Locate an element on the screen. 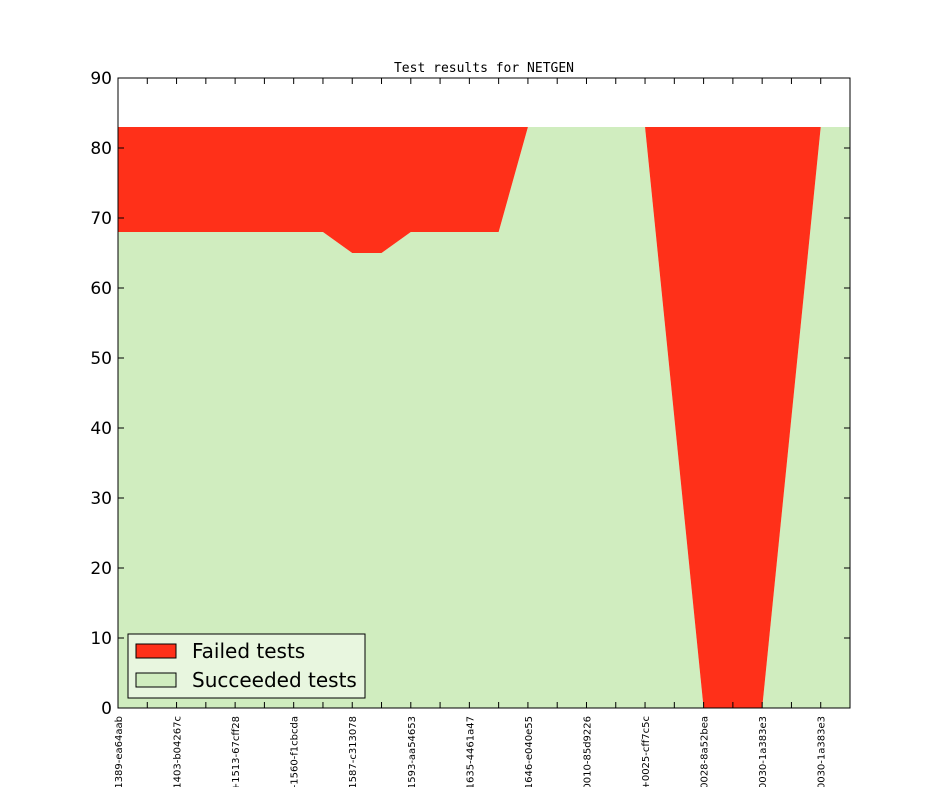  x-tick-label: 0028-8a52bea is located at coordinates (705, 751).